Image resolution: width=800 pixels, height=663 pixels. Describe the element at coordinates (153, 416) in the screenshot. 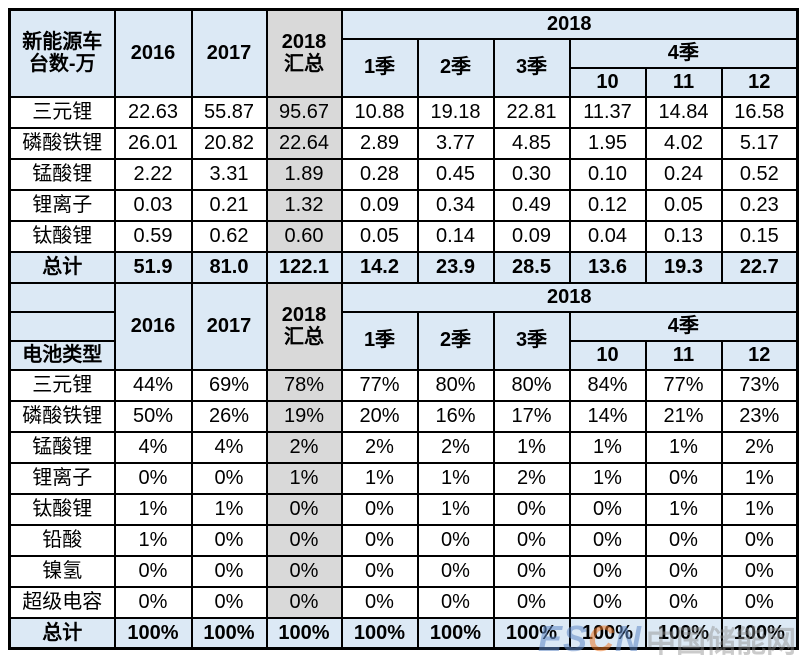

I see `table-cell: 50%` at that location.